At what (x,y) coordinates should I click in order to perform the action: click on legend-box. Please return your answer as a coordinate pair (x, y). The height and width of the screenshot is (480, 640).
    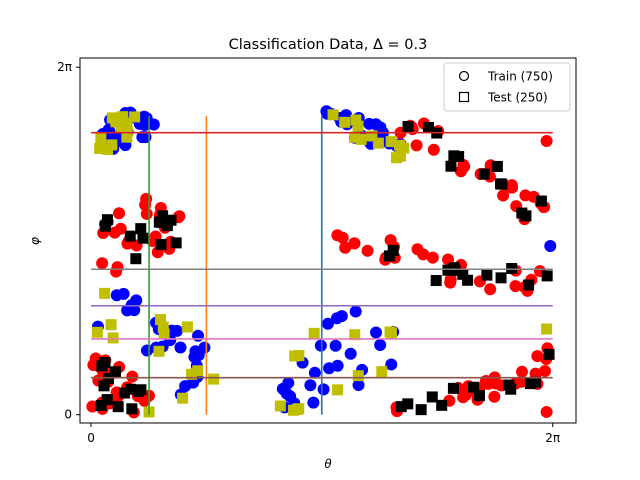
    Looking at the image, I should click on (507, 87).